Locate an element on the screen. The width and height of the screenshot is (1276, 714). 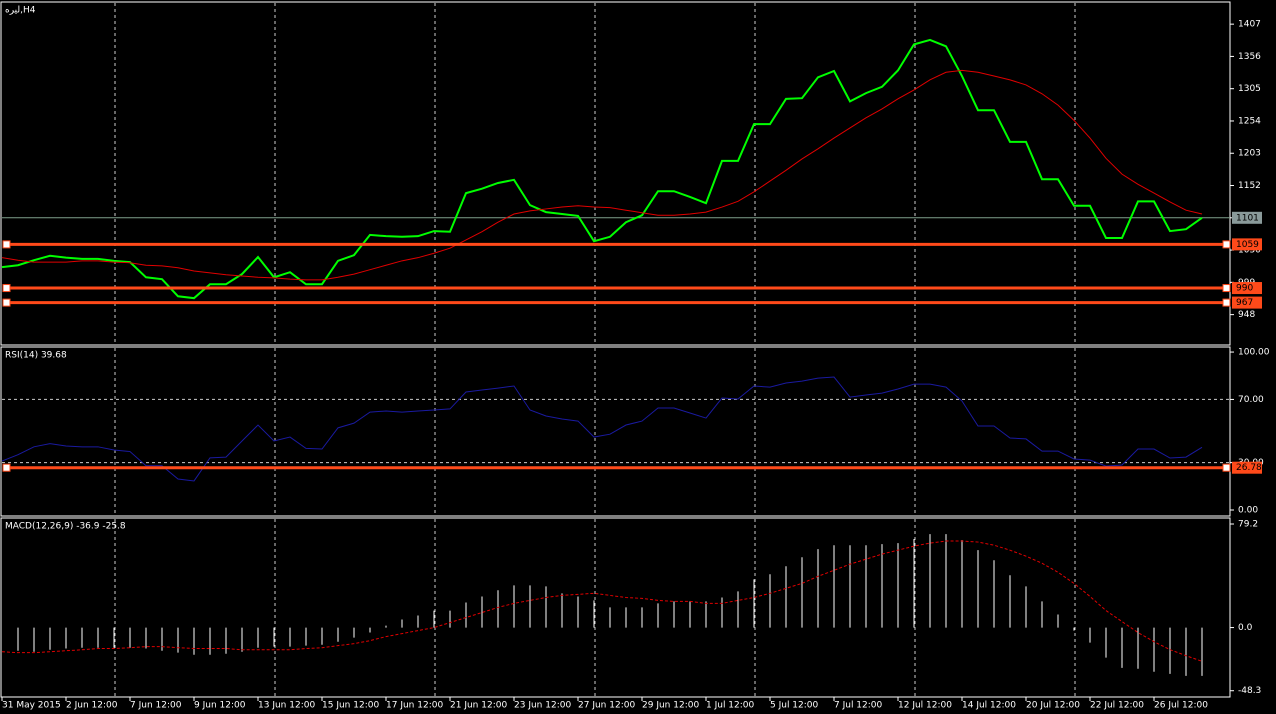
y-tick-label: 1254 is located at coordinates (1249, 121).